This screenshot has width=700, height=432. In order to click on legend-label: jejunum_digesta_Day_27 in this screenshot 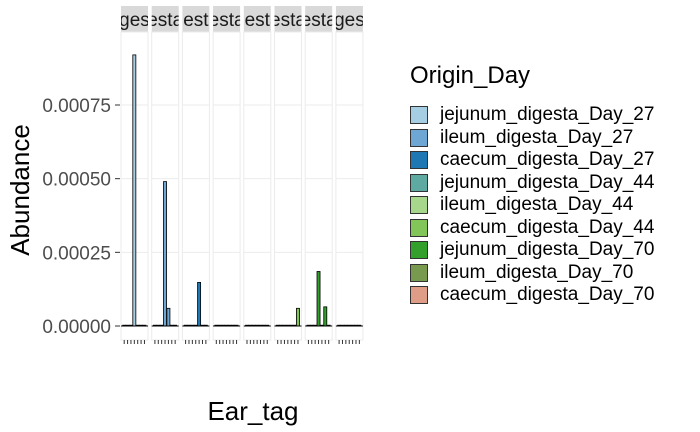, I will do `click(547, 114)`.